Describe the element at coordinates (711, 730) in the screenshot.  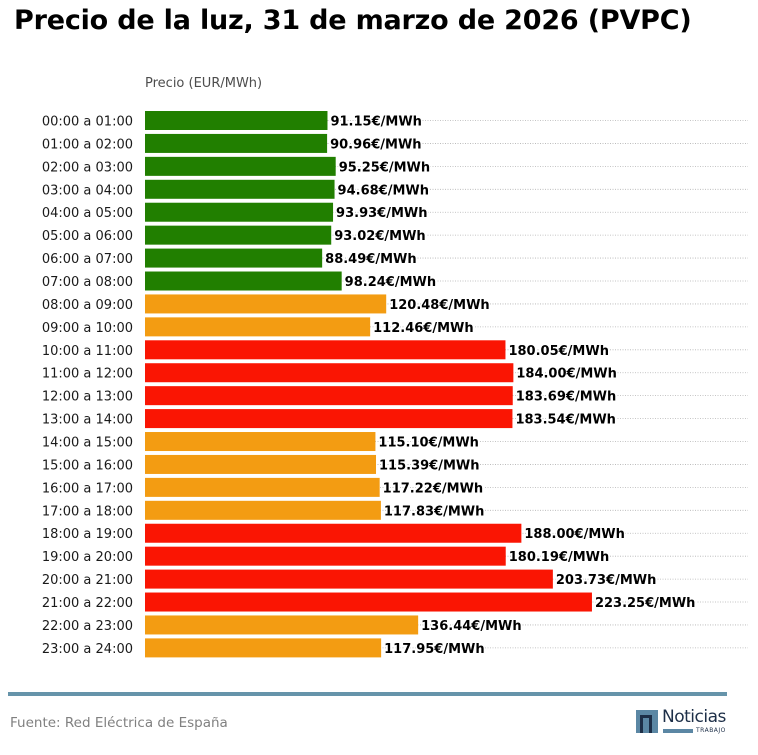
I see `logo-subtext: TRABAJO` at that location.